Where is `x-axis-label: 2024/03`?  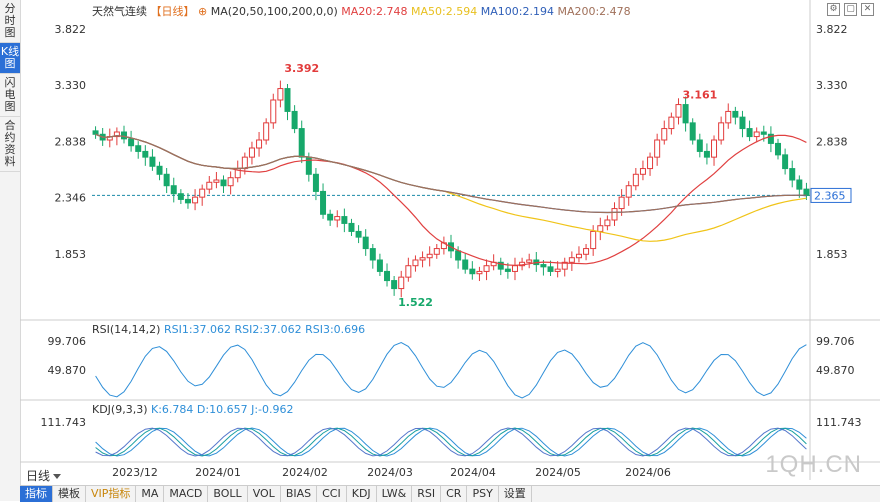 x-axis-label: 2024/03 is located at coordinates (390, 472).